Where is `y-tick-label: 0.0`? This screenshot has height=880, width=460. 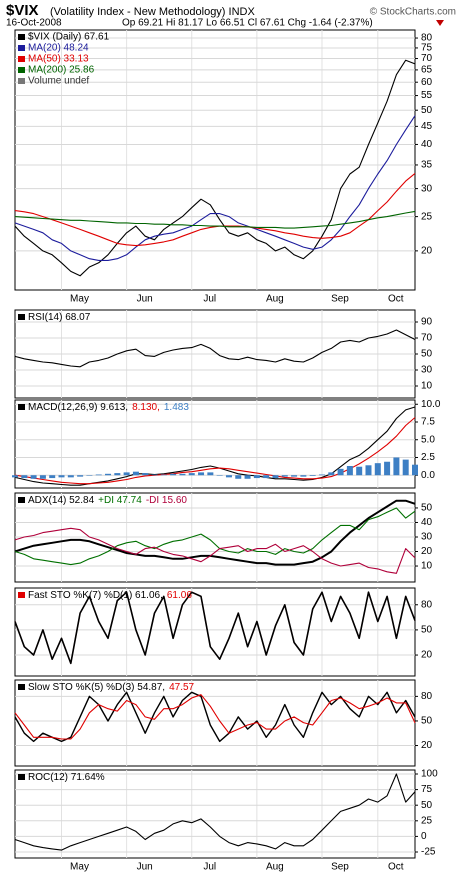 y-tick-label: 0.0 is located at coordinates (428, 475).